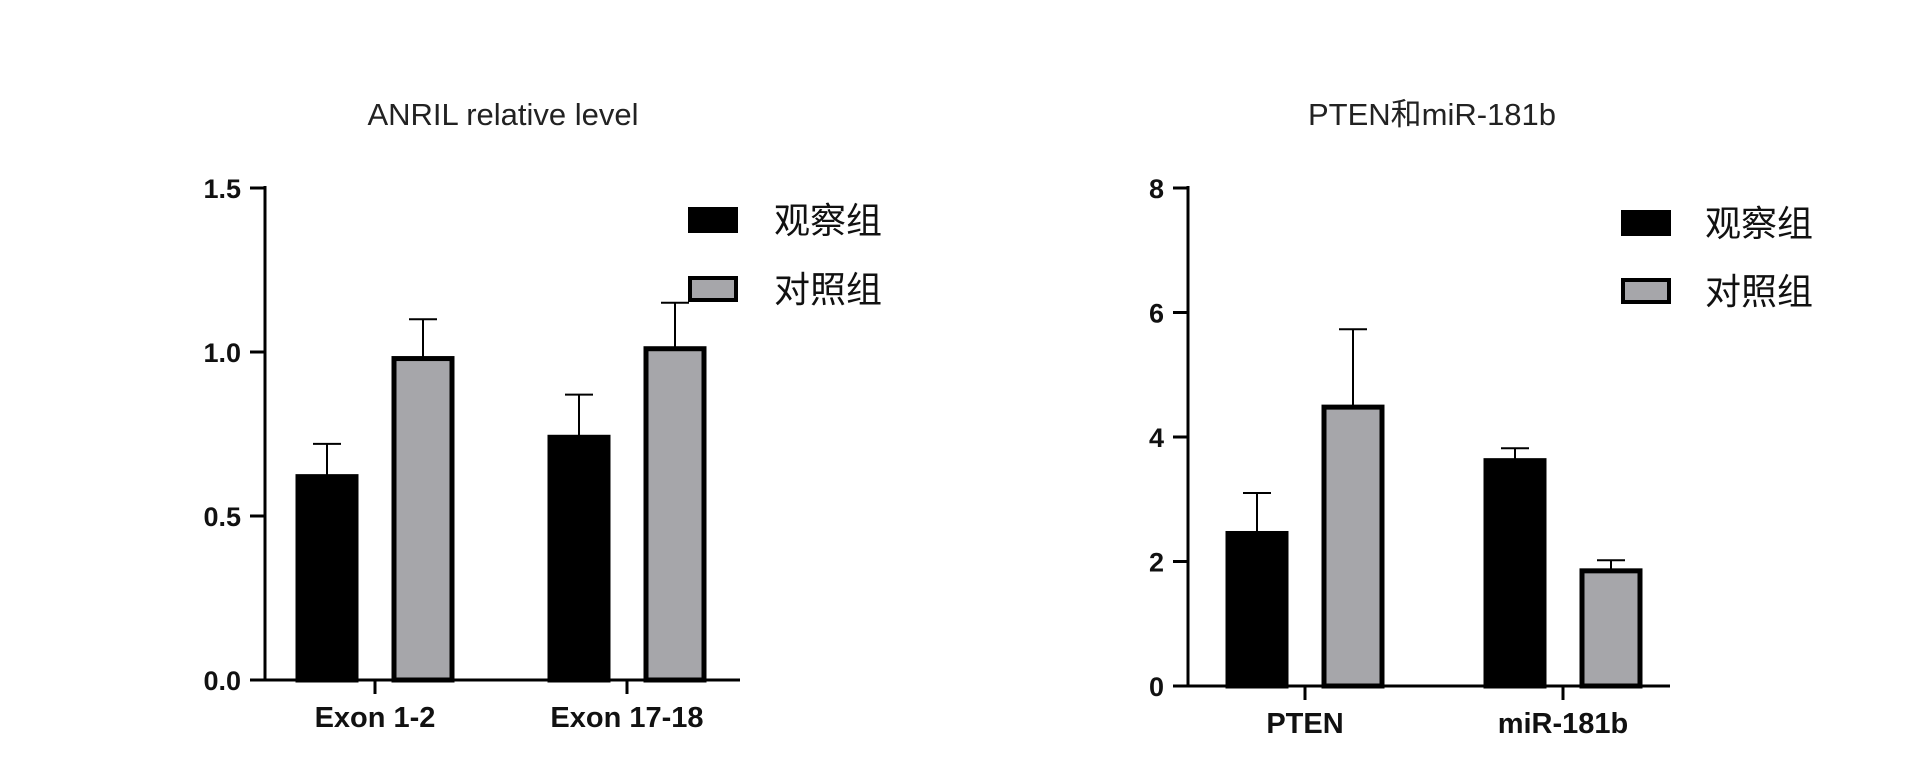 This screenshot has height=771, width=1920. What do you see at coordinates (1156, 438) in the screenshot?
I see `y-tick-label: 4` at bounding box center [1156, 438].